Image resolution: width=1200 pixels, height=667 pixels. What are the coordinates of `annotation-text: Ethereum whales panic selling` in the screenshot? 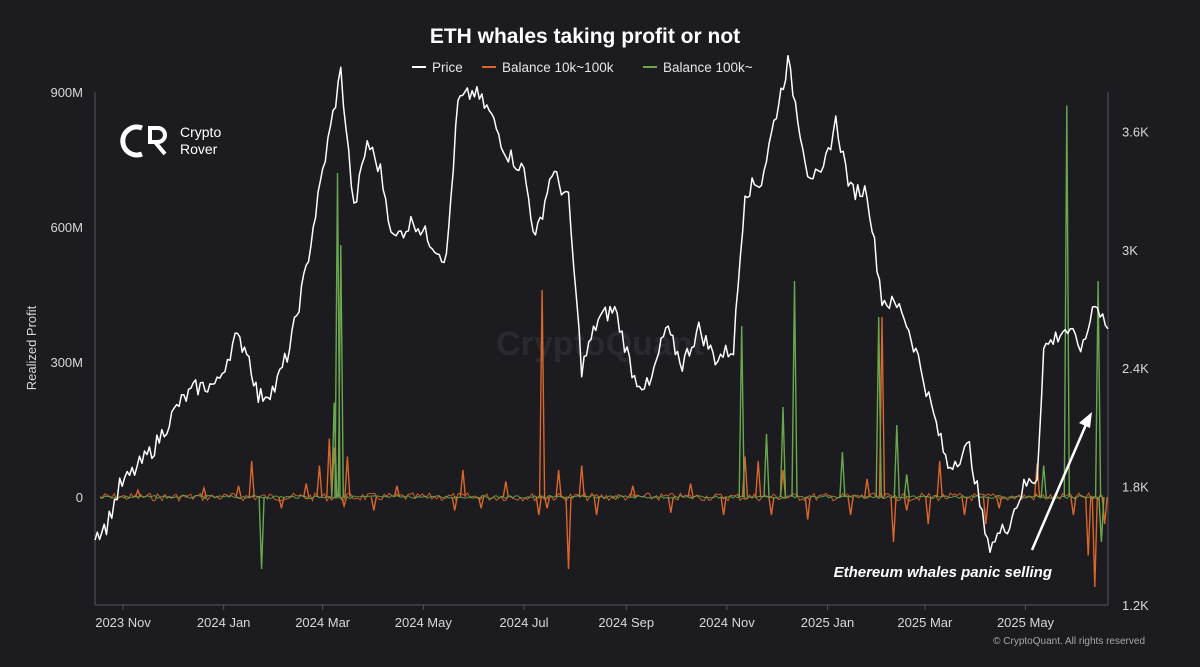 It's located at (943, 572).